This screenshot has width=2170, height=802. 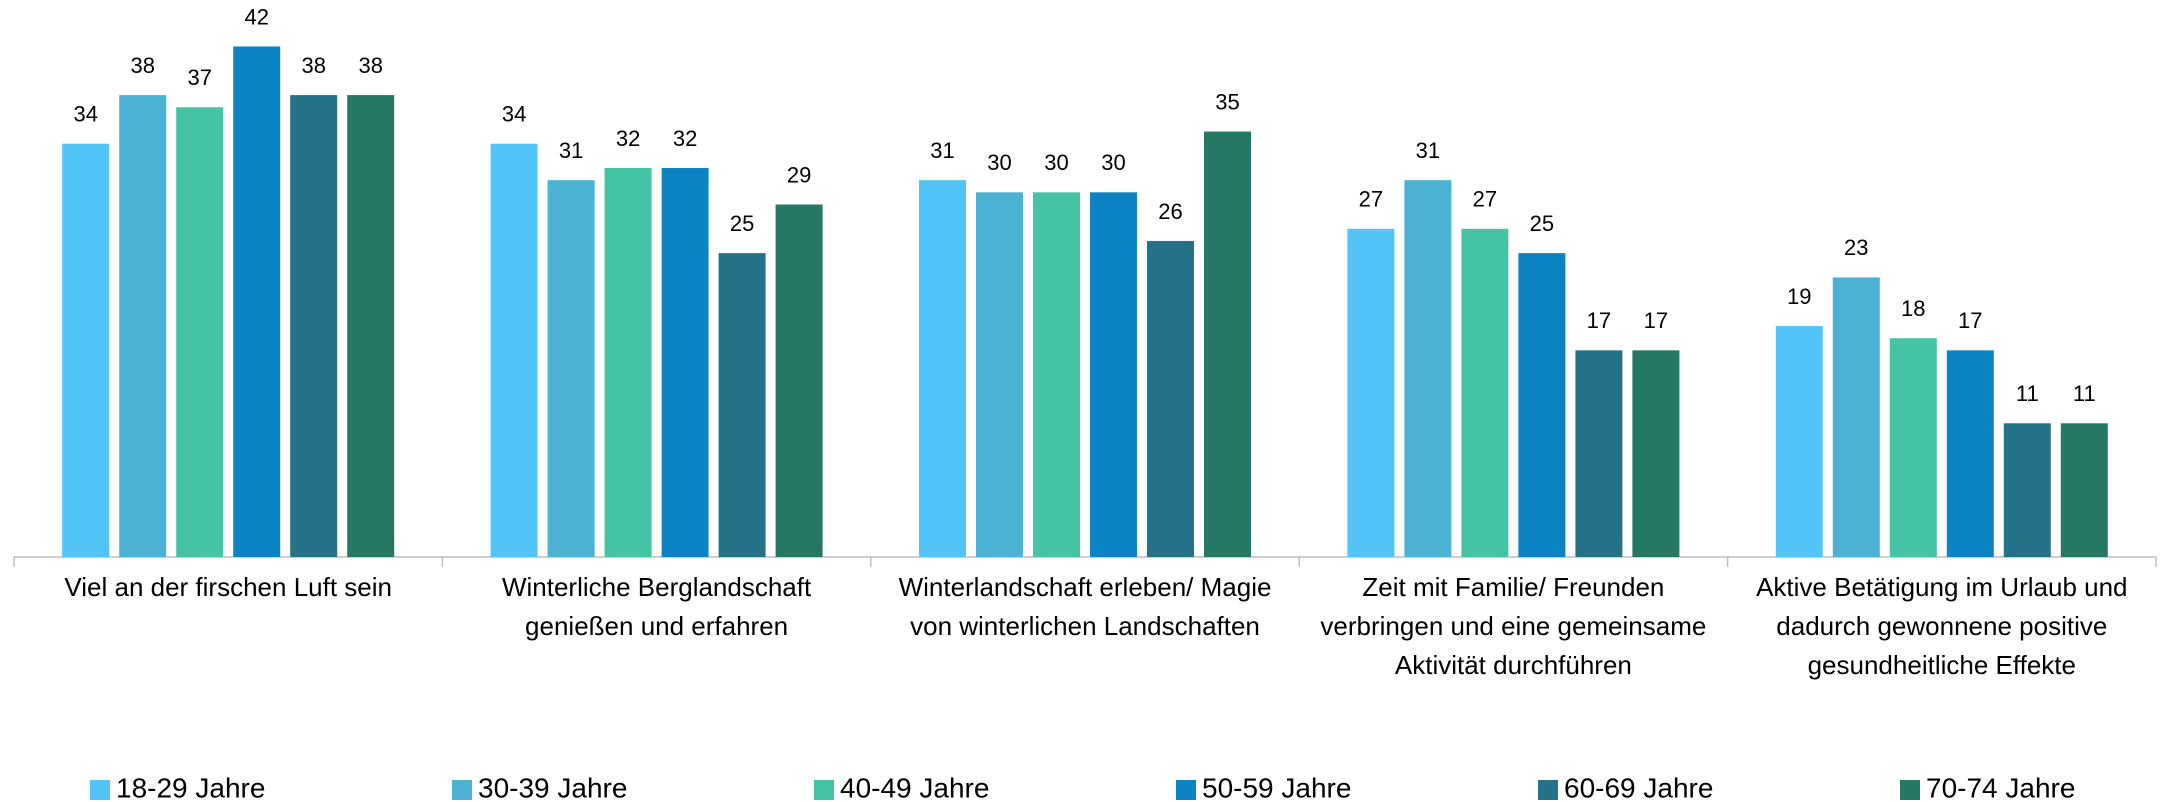 I want to click on legend-label: 18-29 Jahre, so click(x=190, y=787).